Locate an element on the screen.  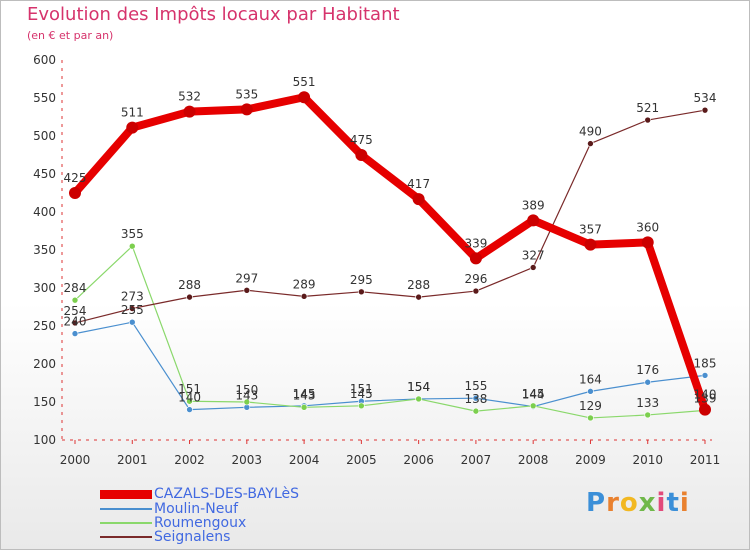
logo-letter: o is located at coordinates (629, 503).